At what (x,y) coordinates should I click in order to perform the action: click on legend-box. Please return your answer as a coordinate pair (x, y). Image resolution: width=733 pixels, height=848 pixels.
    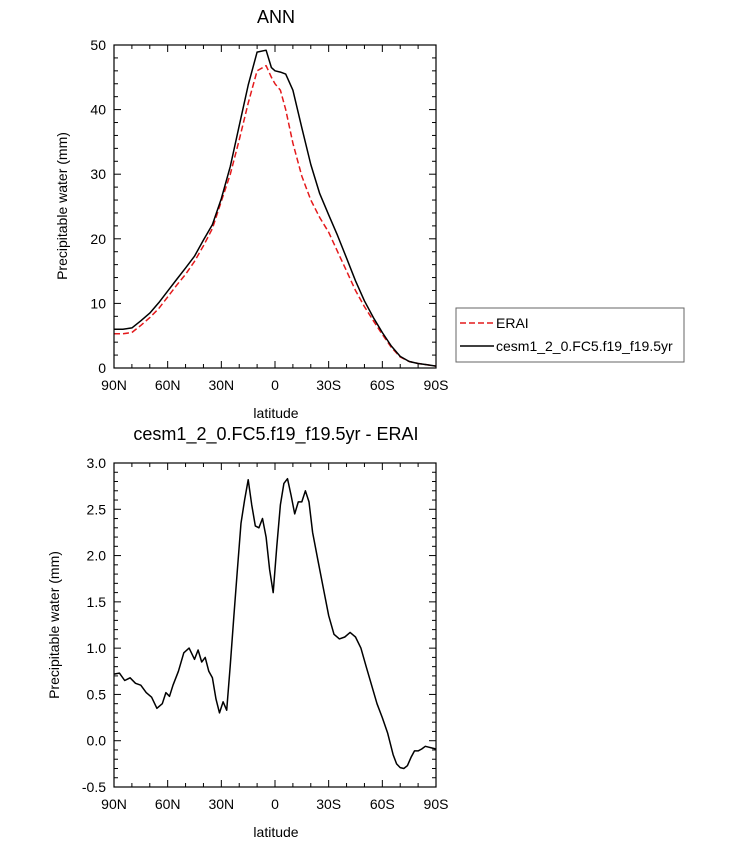
    Looking at the image, I should click on (570, 335).